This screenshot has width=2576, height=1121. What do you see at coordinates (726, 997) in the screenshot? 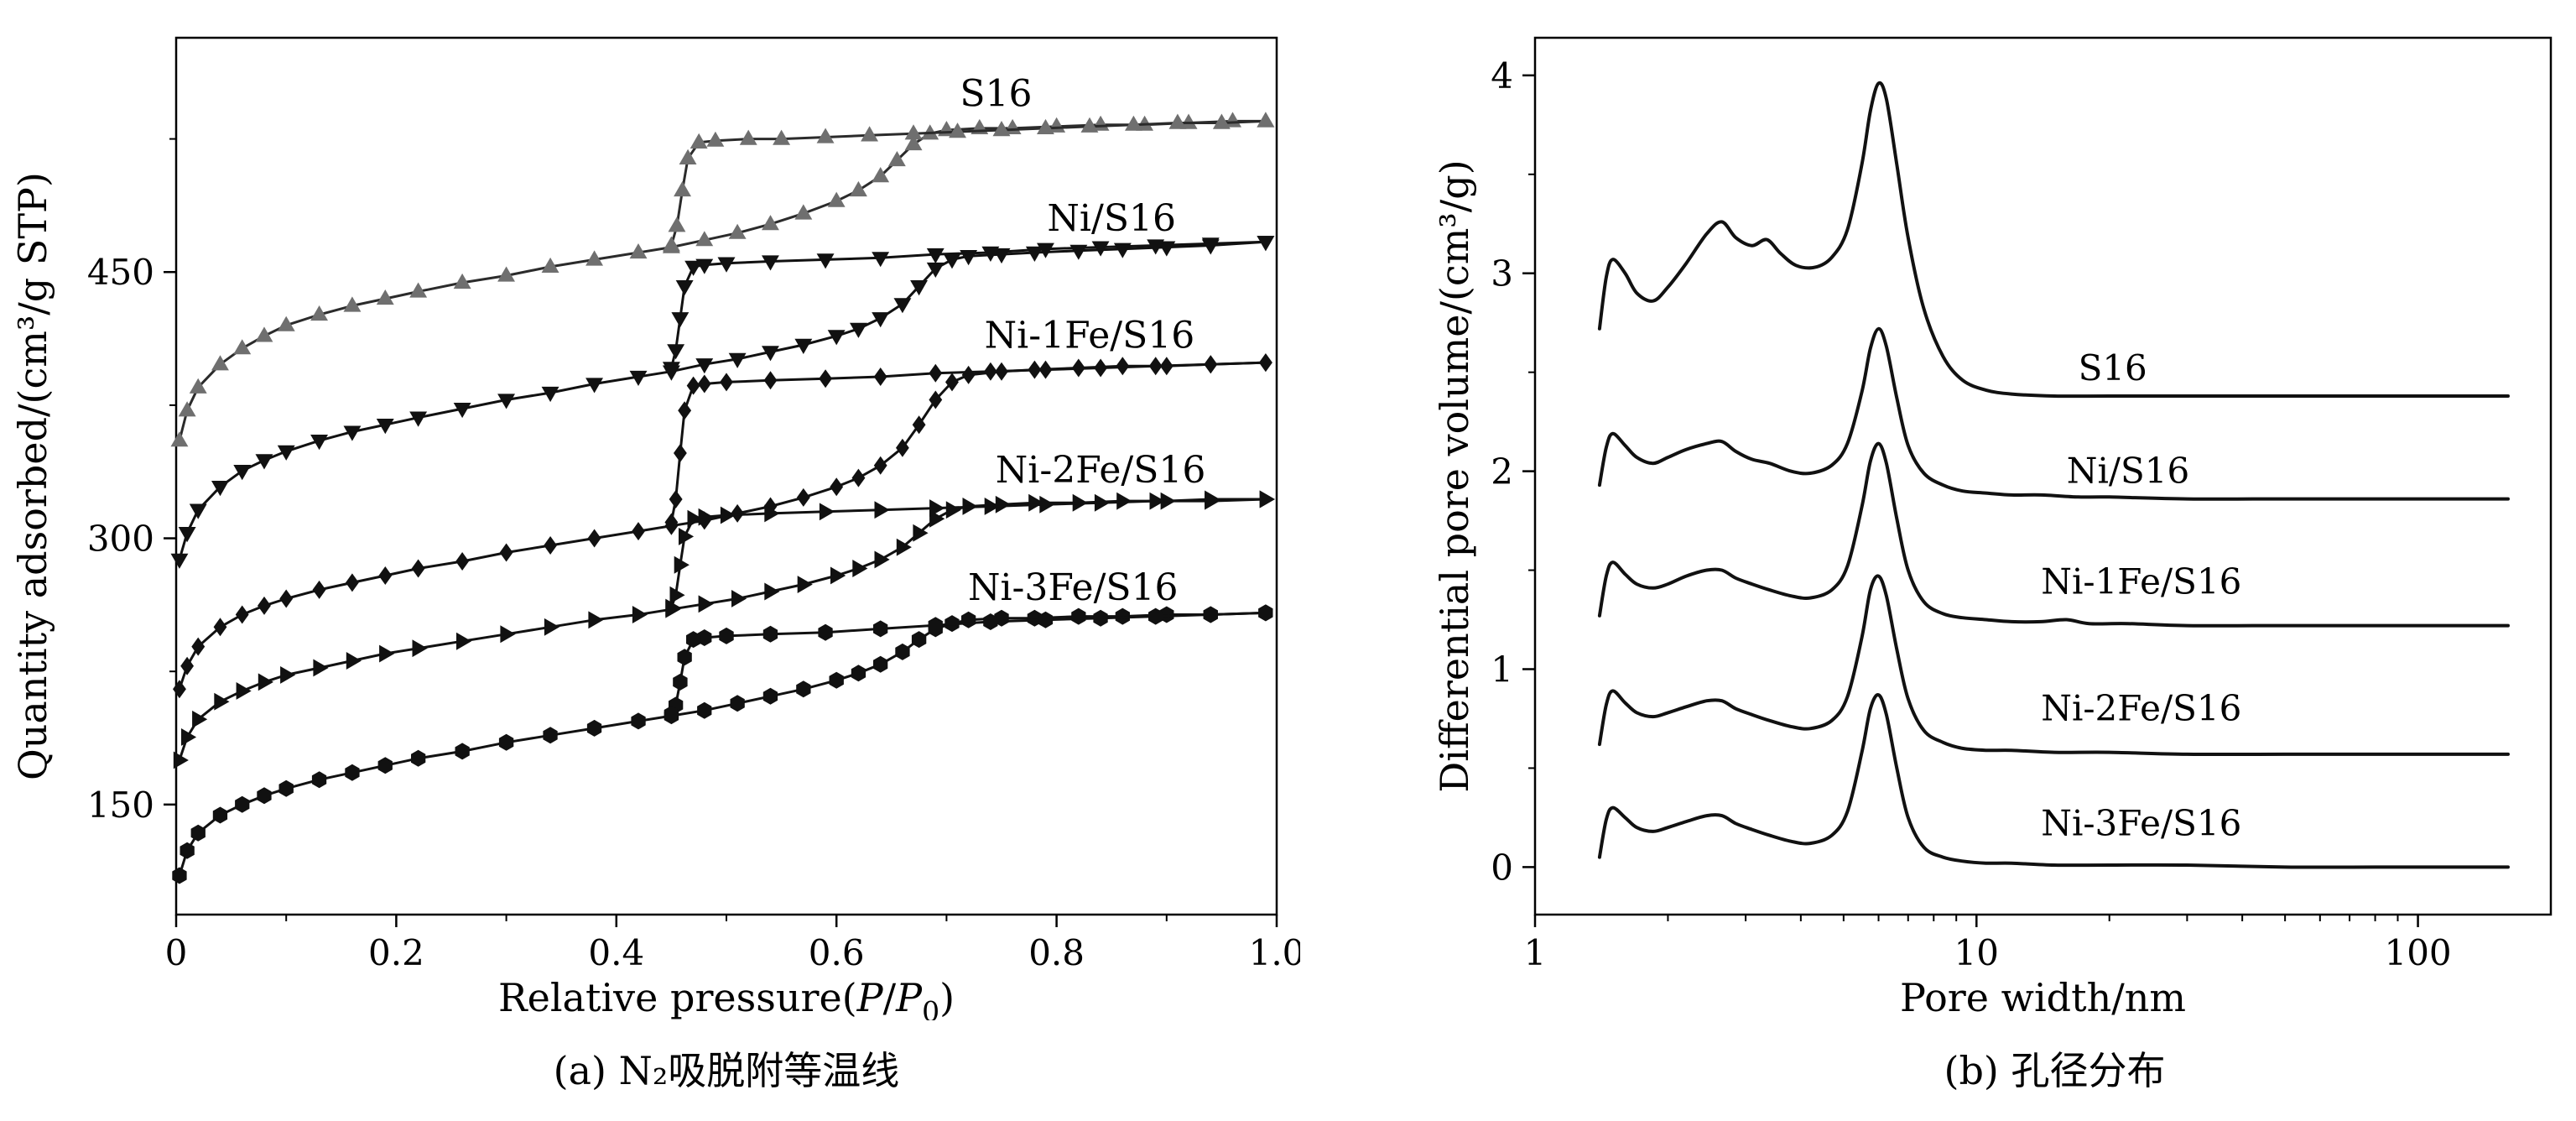
I see `x-axis-label: Relative pressure(P/P0)` at bounding box center [726, 997].